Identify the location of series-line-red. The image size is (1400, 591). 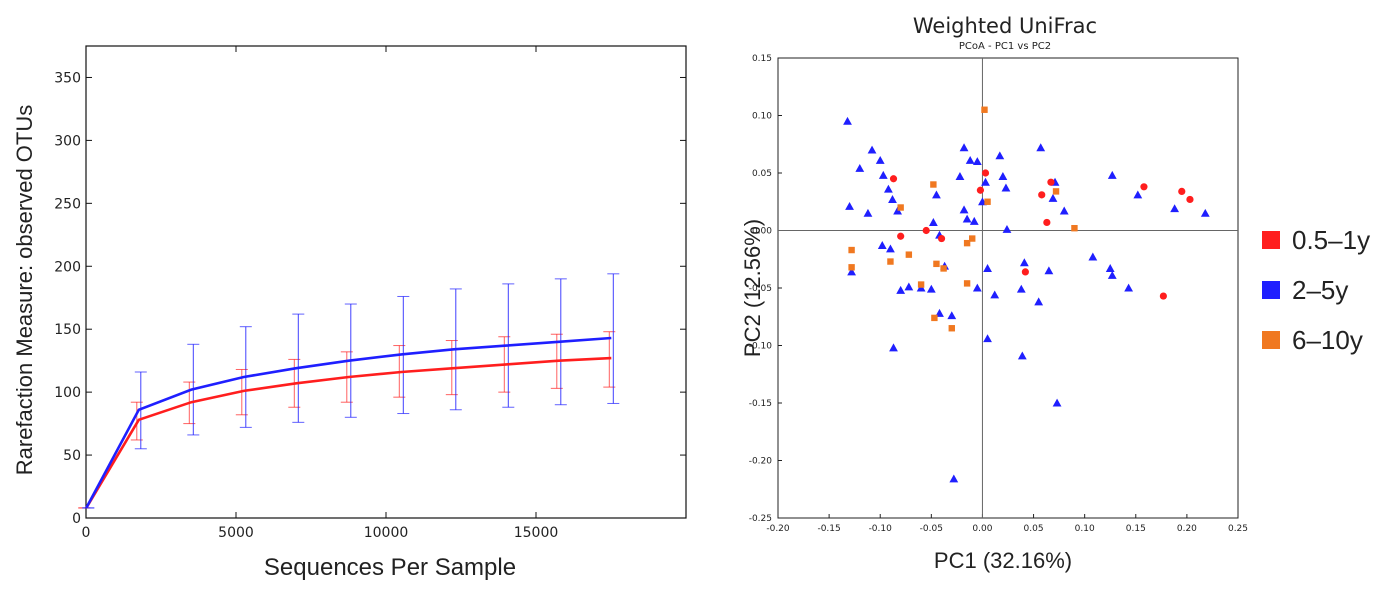
(348, 432).